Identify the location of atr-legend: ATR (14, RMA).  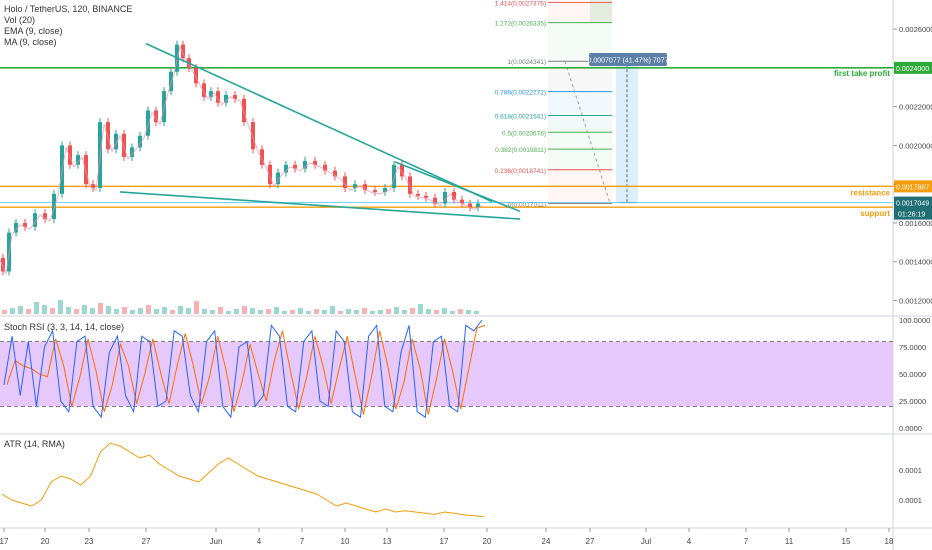
(34, 444).